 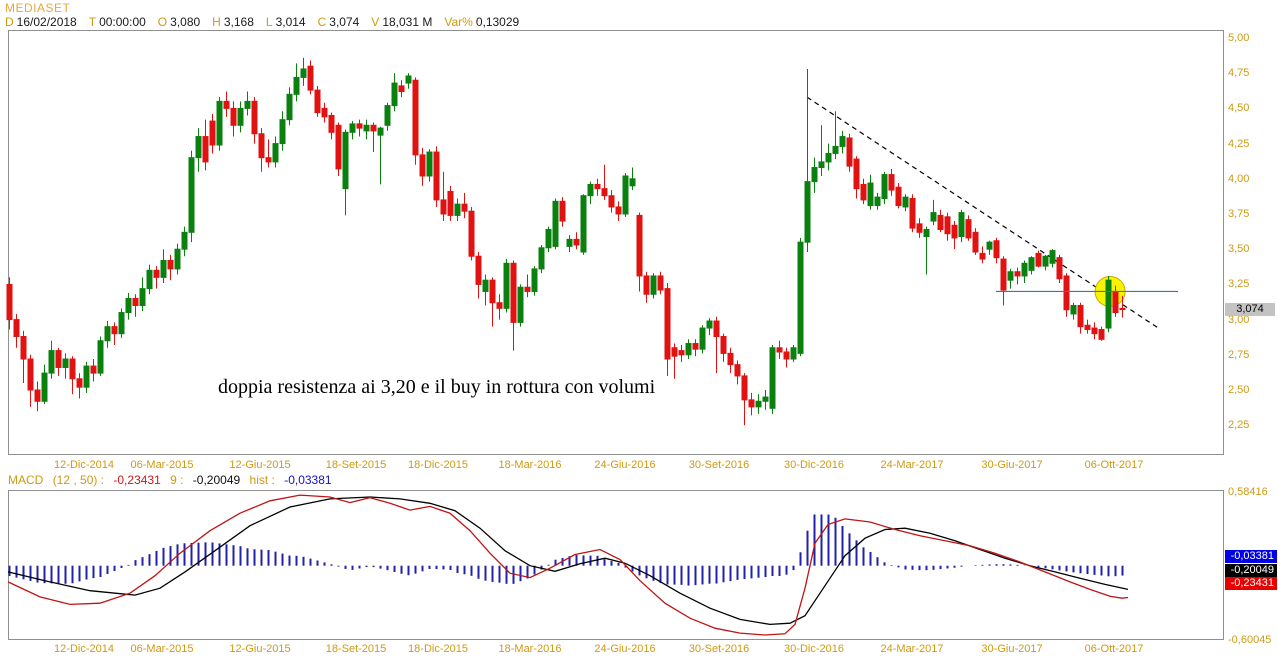 I want to click on macd-signal-value: -0,20049, so click(x=216, y=480).